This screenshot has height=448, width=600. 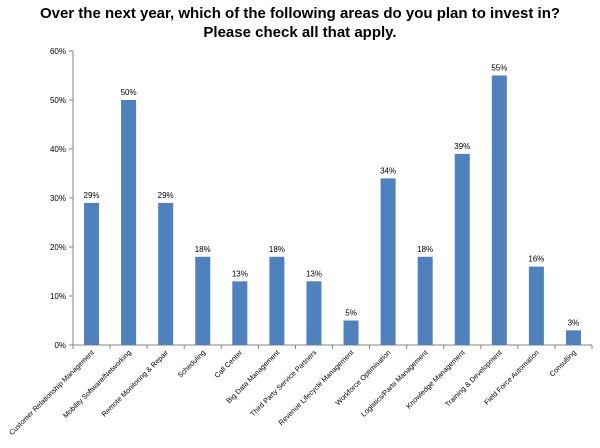 What do you see at coordinates (574, 322) in the screenshot?
I see `data-label: 3%` at bounding box center [574, 322].